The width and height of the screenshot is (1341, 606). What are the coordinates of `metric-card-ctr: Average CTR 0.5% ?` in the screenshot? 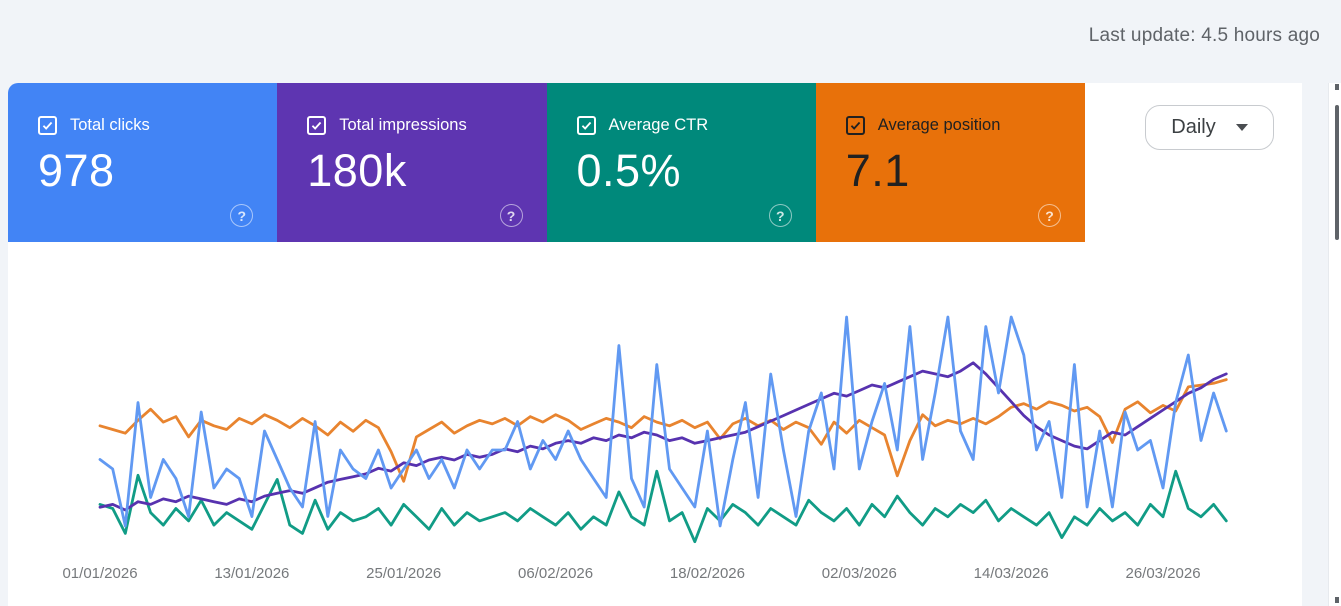 It's located at (681, 162).